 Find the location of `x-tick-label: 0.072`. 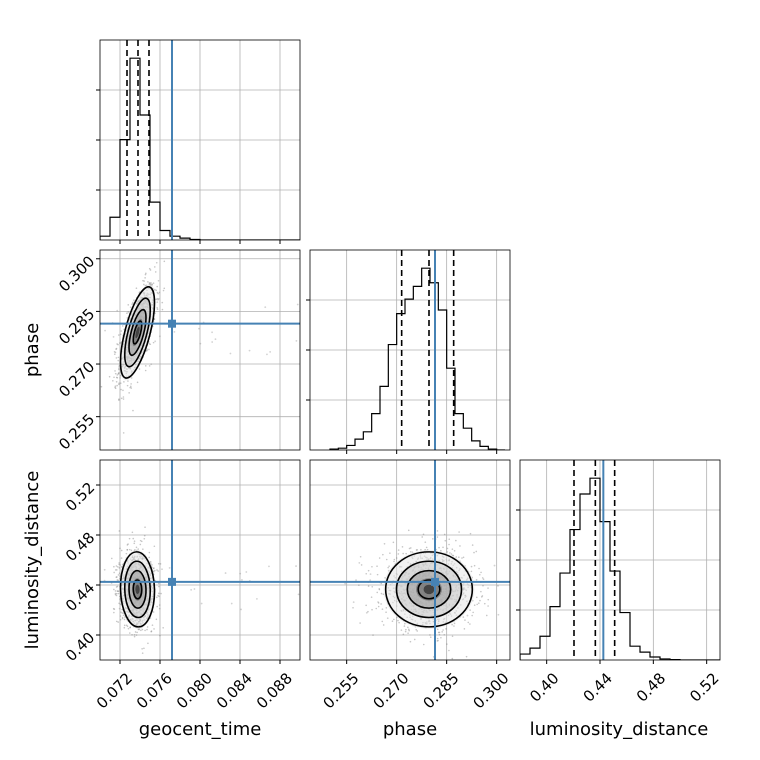

x-tick-label: 0.072 is located at coordinates (114, 690).